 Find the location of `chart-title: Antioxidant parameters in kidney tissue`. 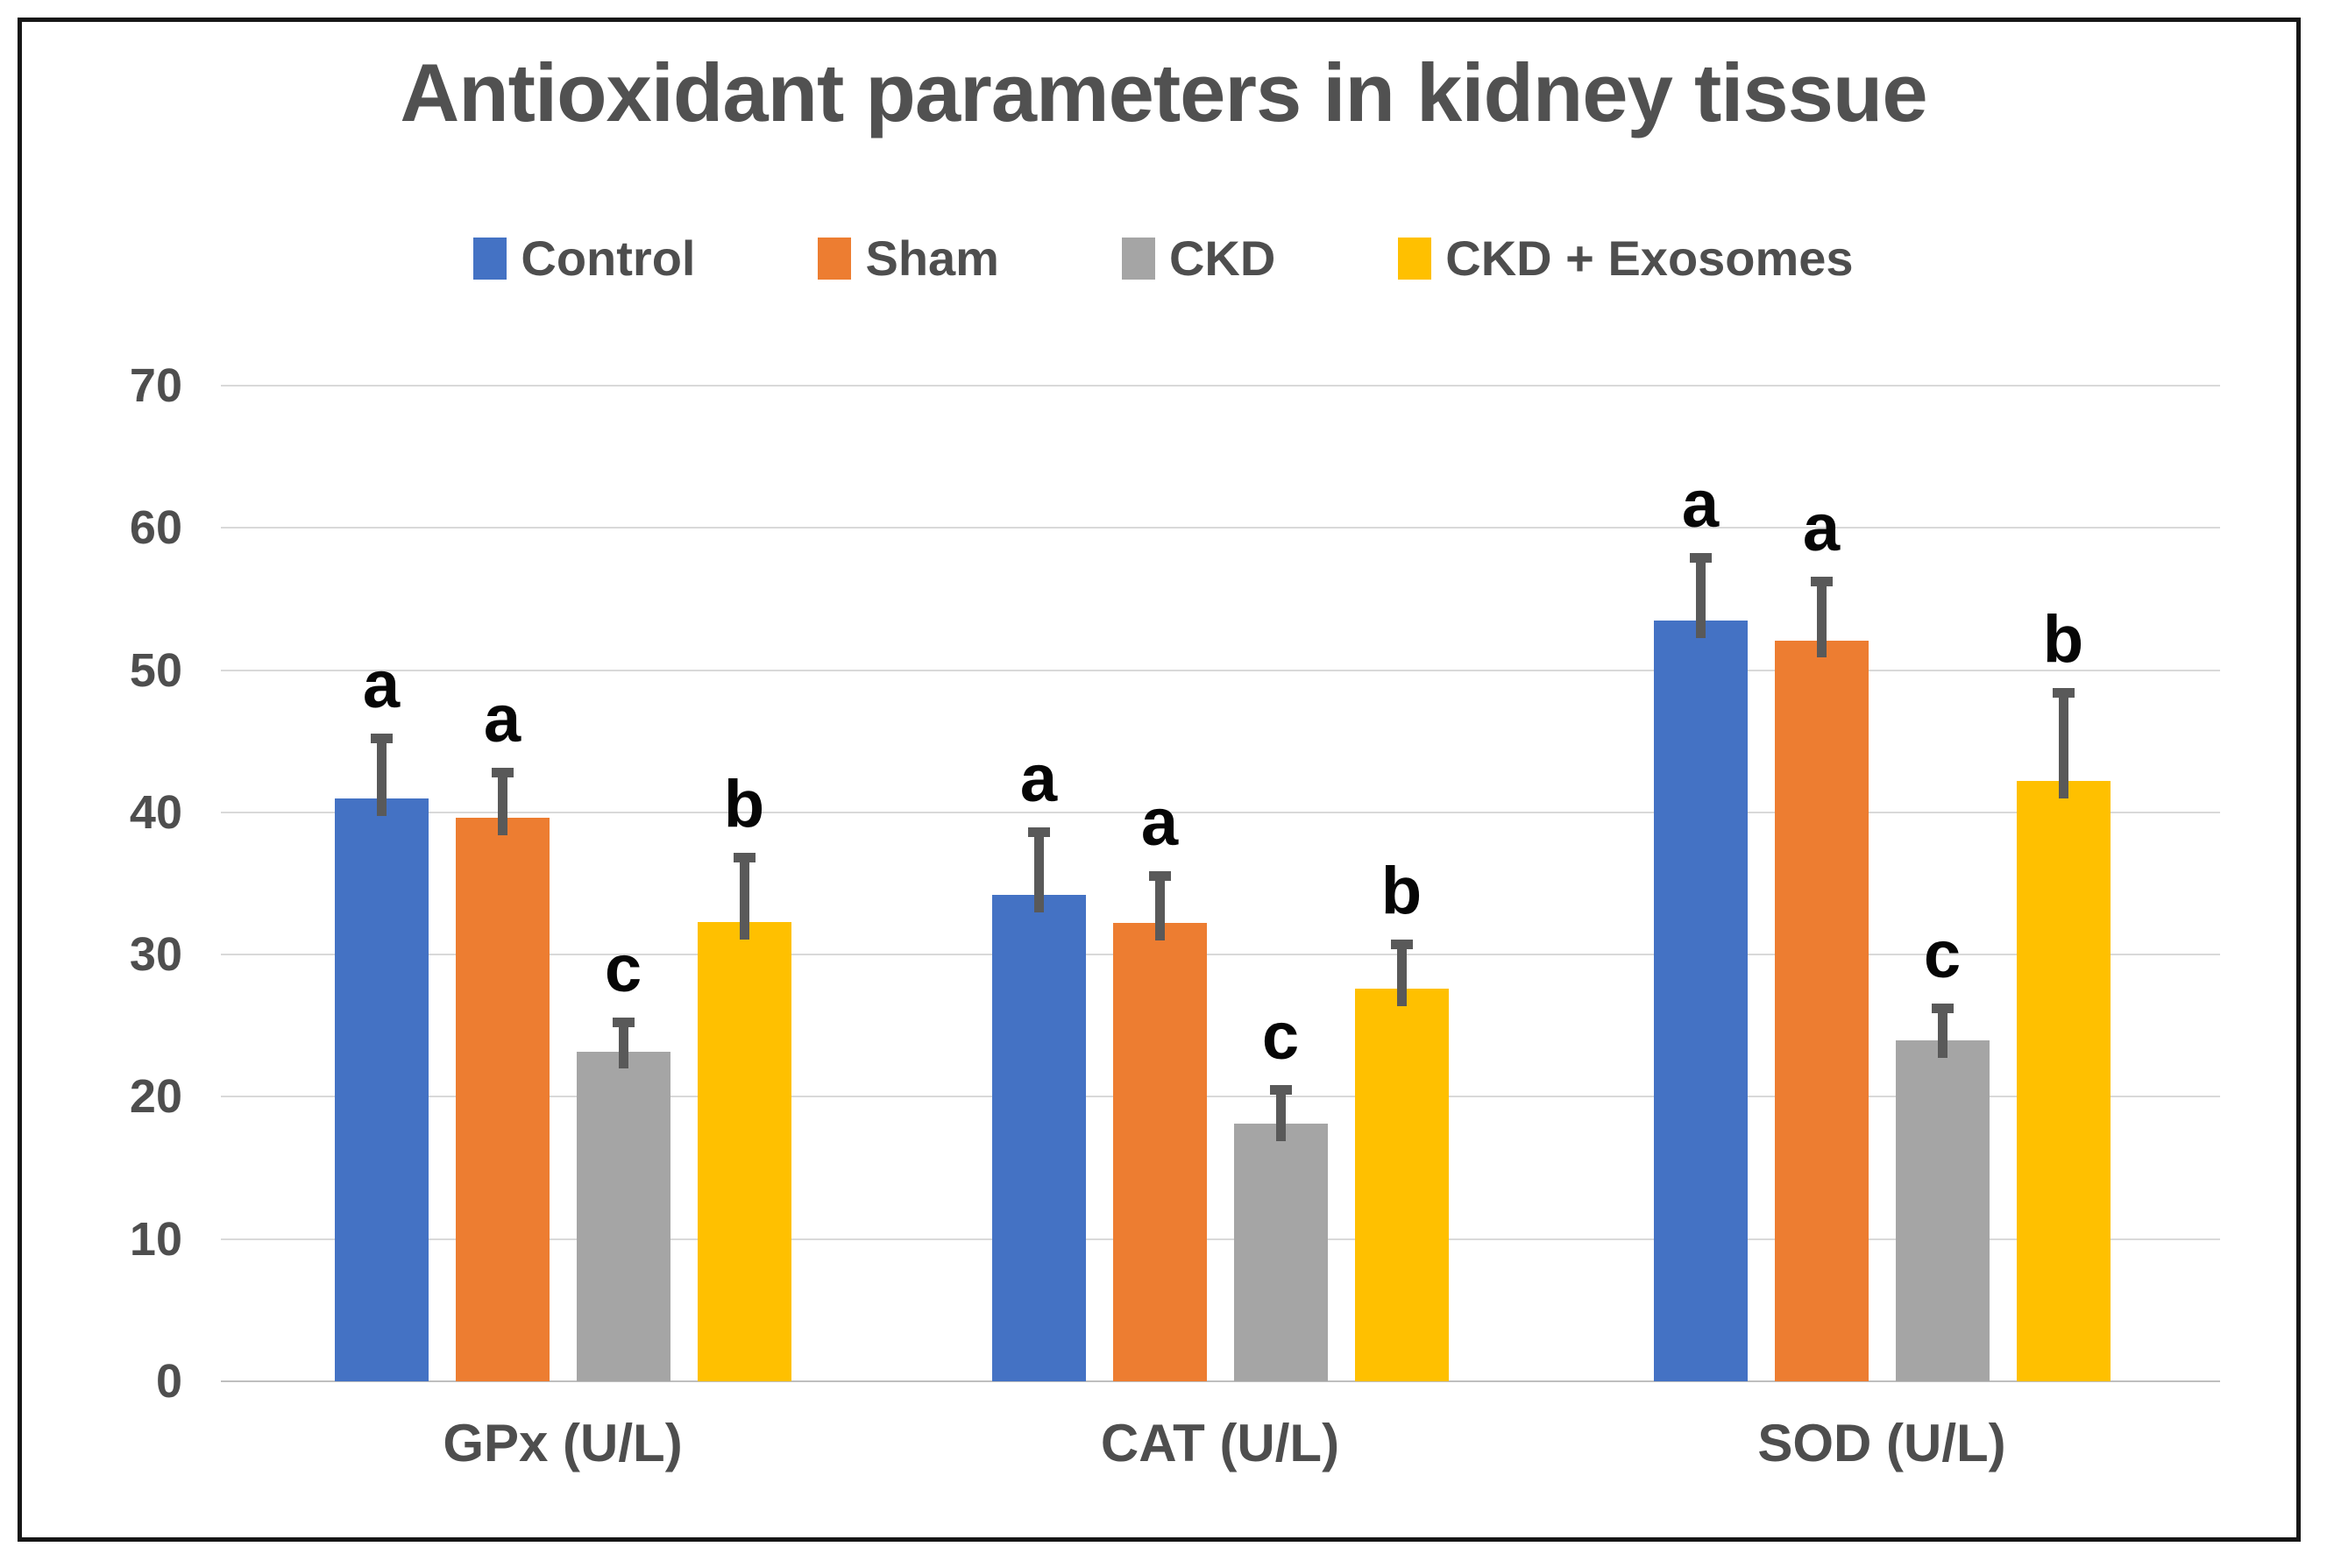

chart-title: Antioxidant parameters in kidney tissue is located at coordinates (1163, 92).